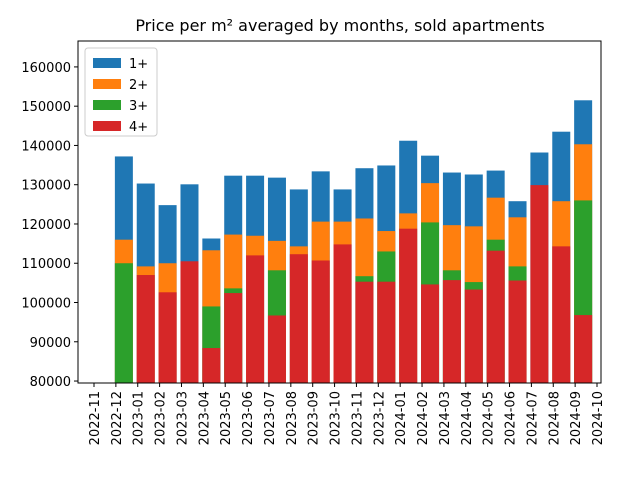  I want to click on y-tick-label: 150000, so click(46, 107).